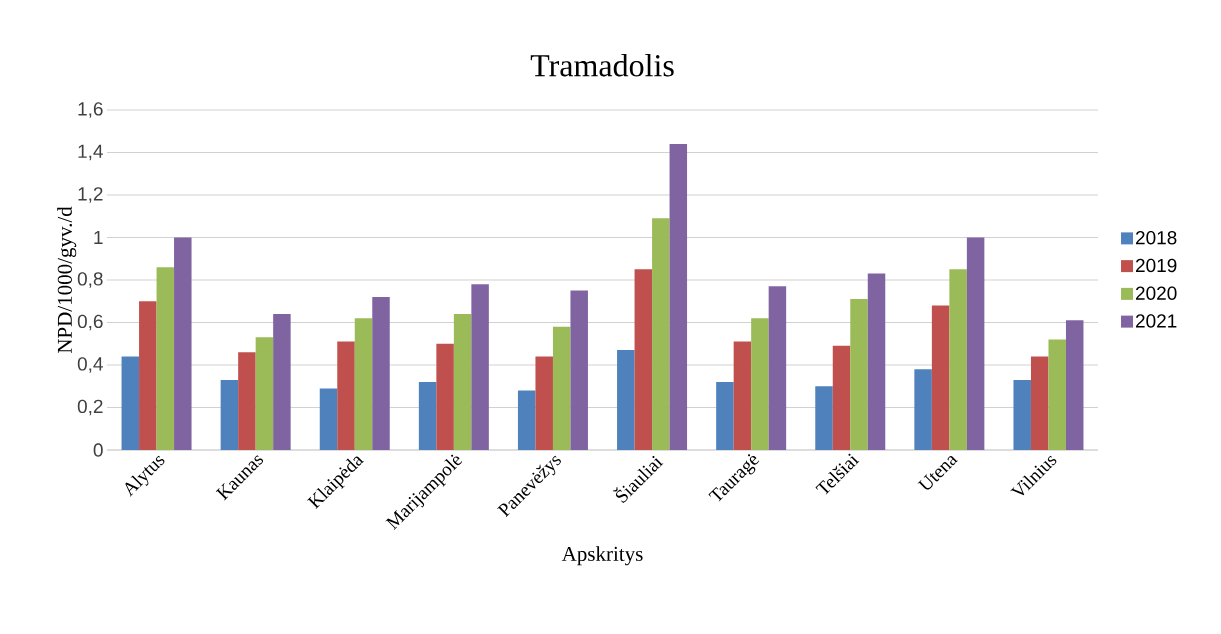 This screenshot has height=634, width=1221. I want to click on x-axis-title: Apskritys, so click(602, 556).